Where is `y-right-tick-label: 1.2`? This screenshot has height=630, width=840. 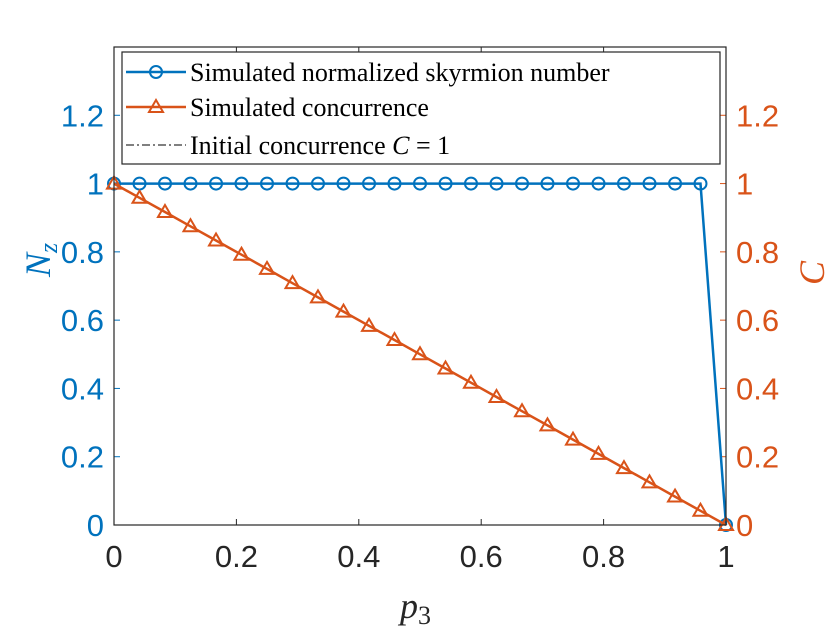 y-right-tick-label: 1.2 is located at coordinates (757, 115).